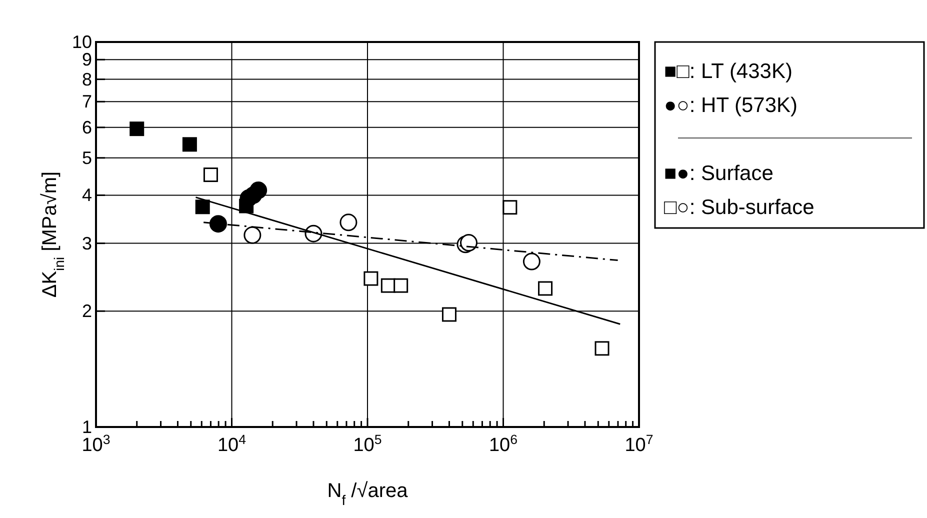  What do you see at coordinates (731, 105) in the screenshot?
I see `text: ●○: HT (573K)` at bounding box center [731, 105].